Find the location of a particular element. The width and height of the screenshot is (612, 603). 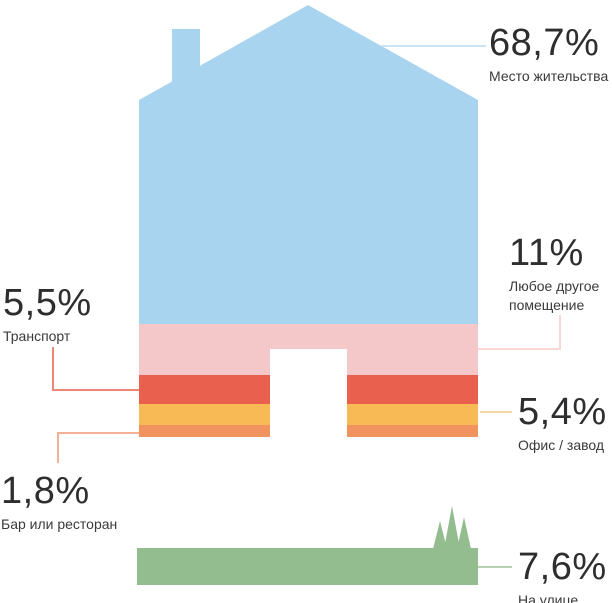

callout-residence: 68,7% Место жительства is located at coordinates (548, 55).